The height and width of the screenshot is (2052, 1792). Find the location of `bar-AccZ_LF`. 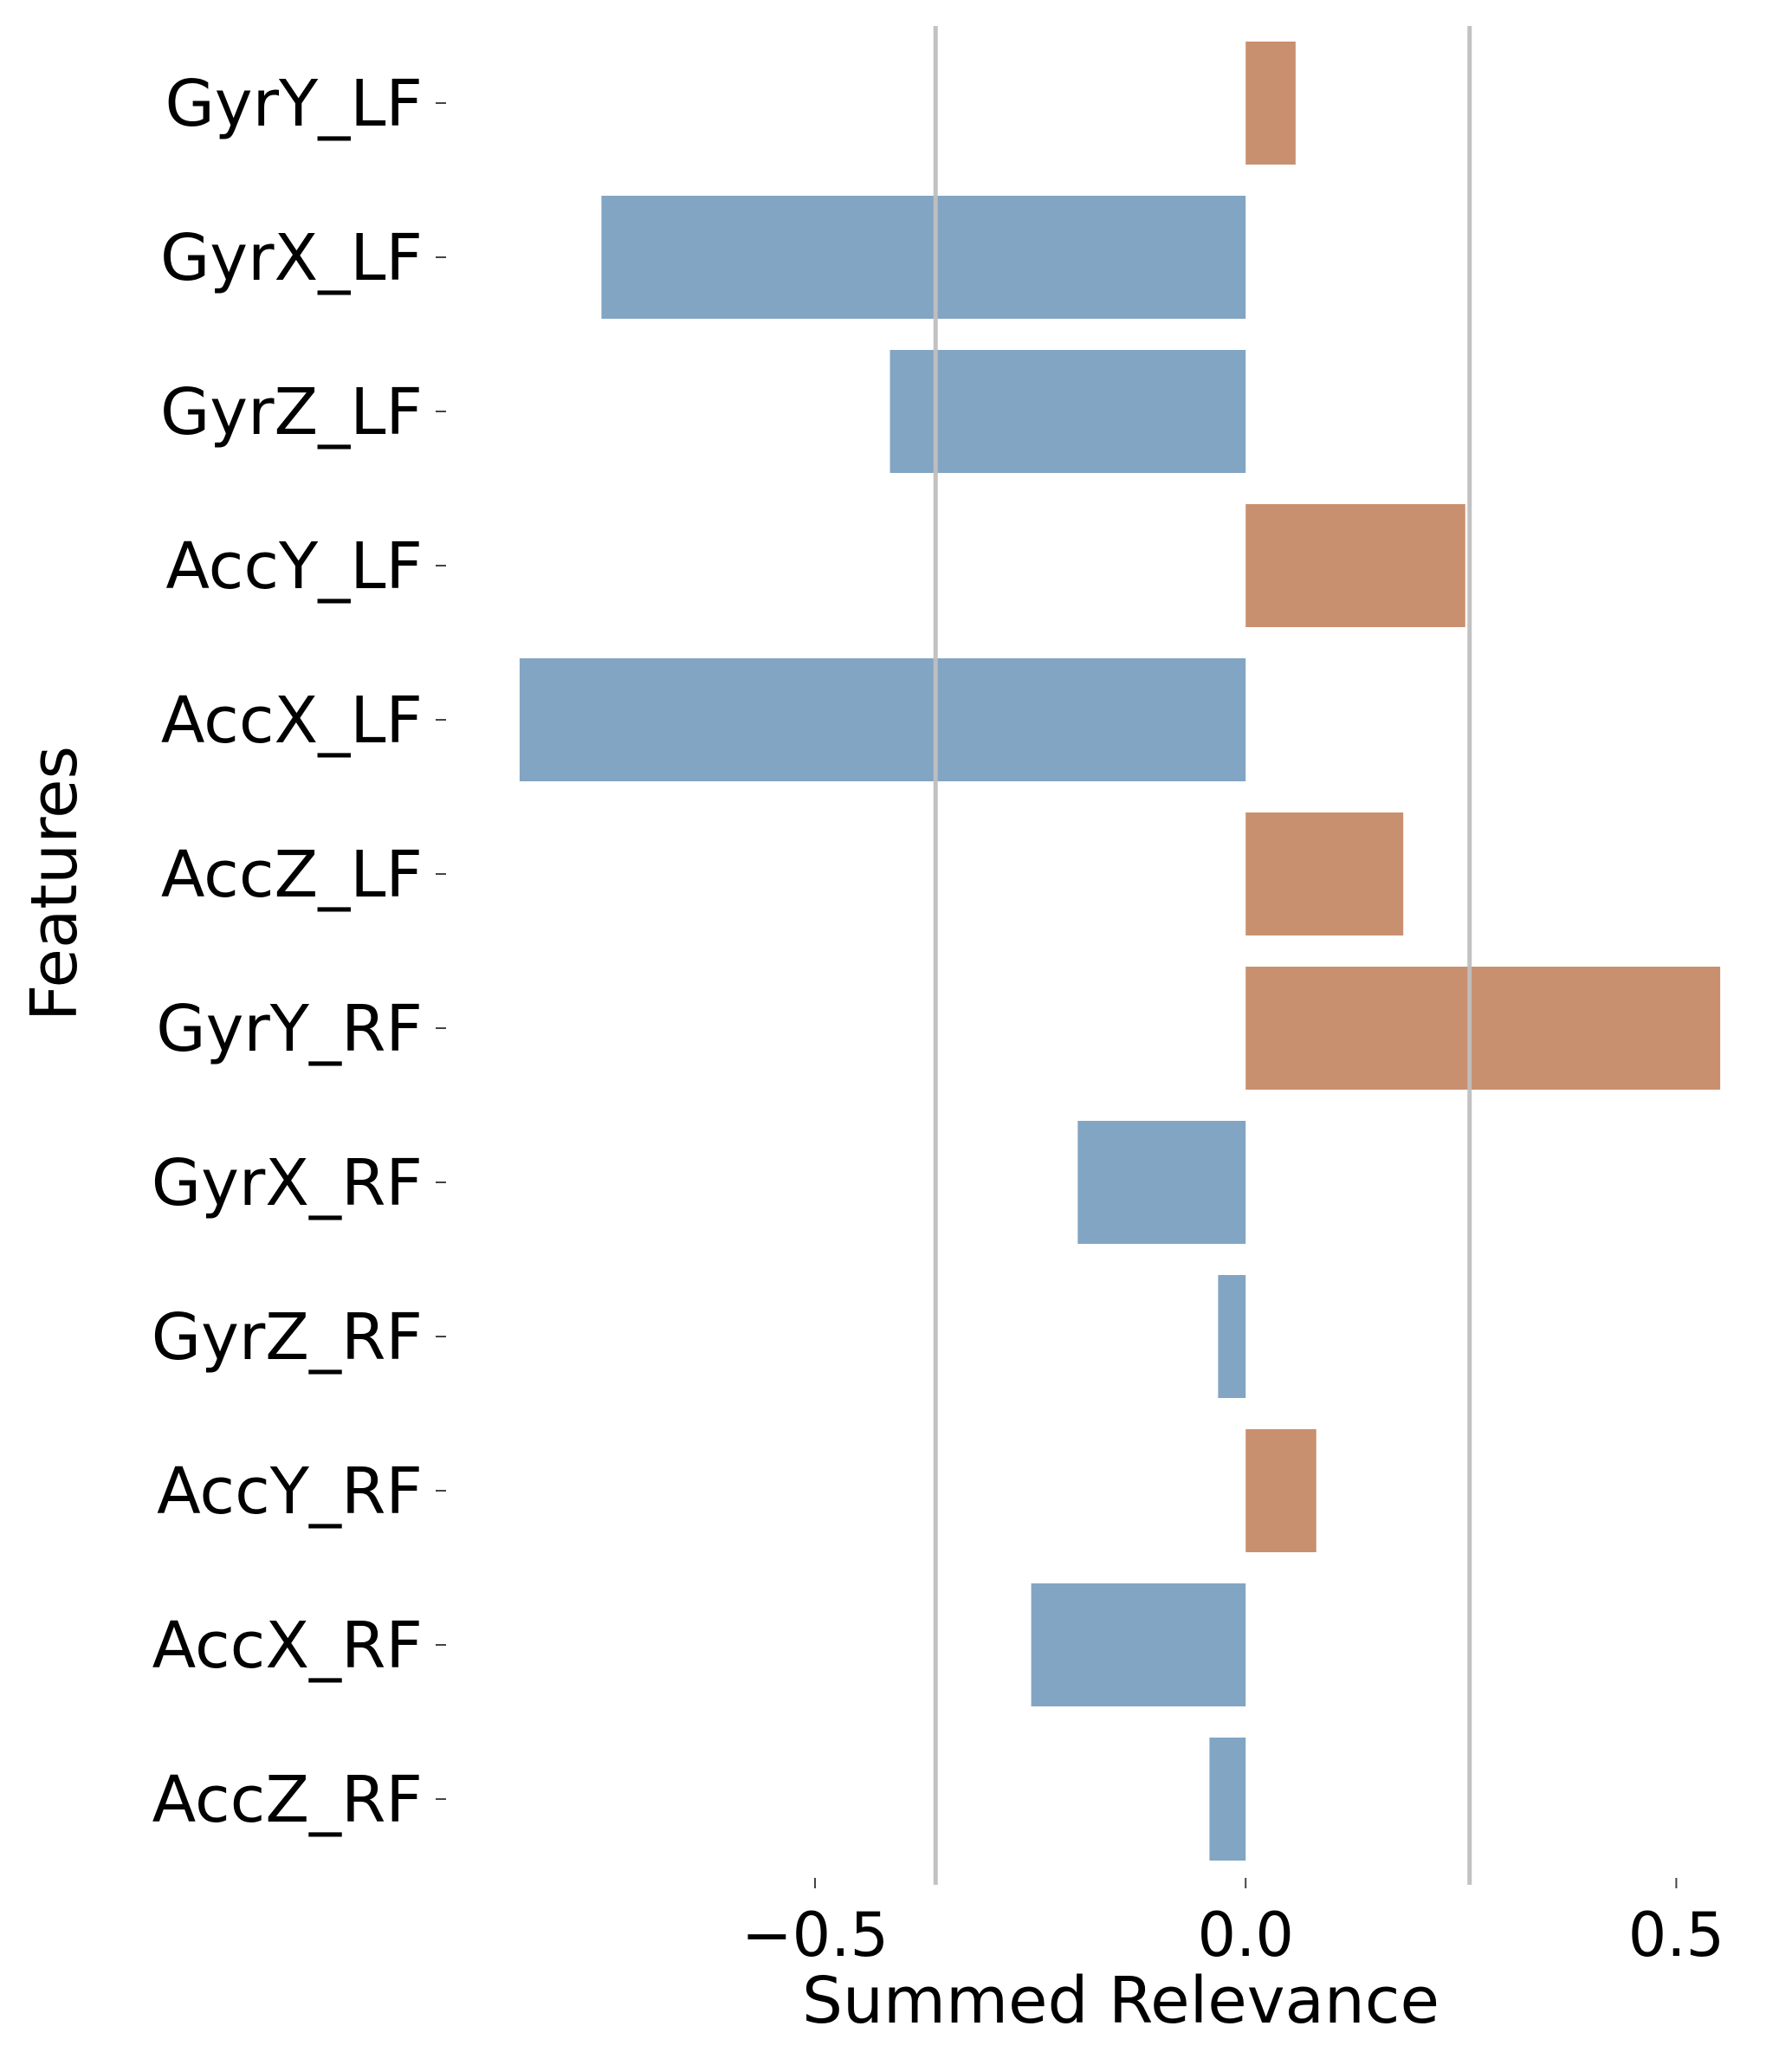

bar-AccZ_LF is located at coordinates (1324, 873).